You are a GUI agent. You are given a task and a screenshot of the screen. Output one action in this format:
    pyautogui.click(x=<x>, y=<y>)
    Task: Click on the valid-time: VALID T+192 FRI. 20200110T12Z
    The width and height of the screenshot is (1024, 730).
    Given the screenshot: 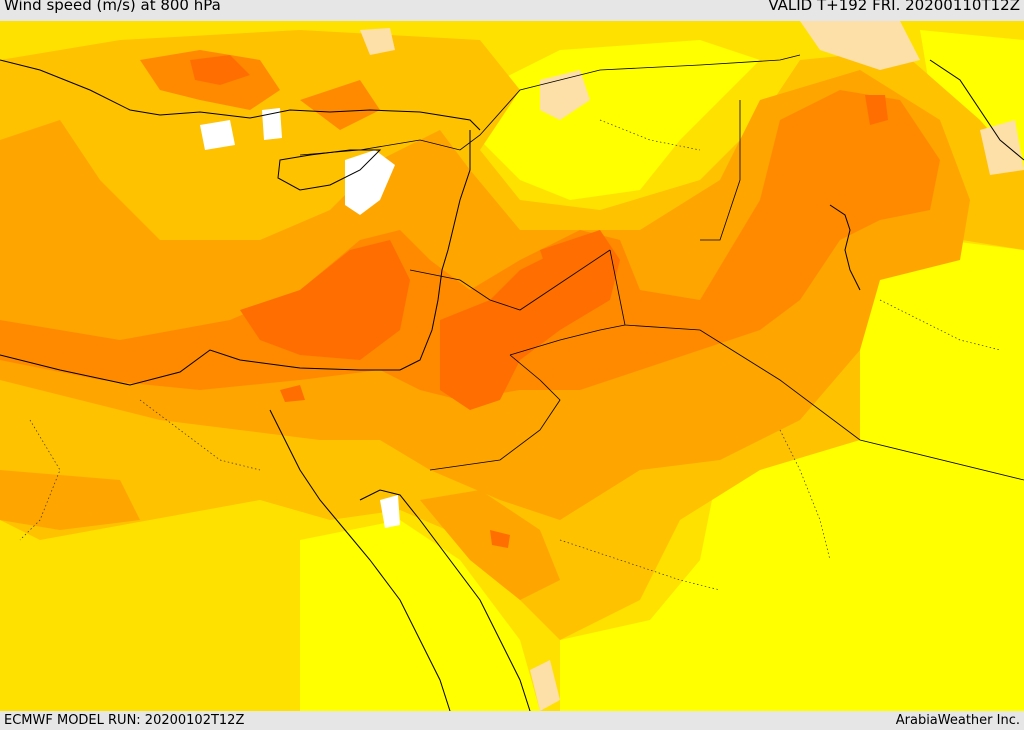 What is the action you would take?
    pyautogui.click(x=894, y=7)
    